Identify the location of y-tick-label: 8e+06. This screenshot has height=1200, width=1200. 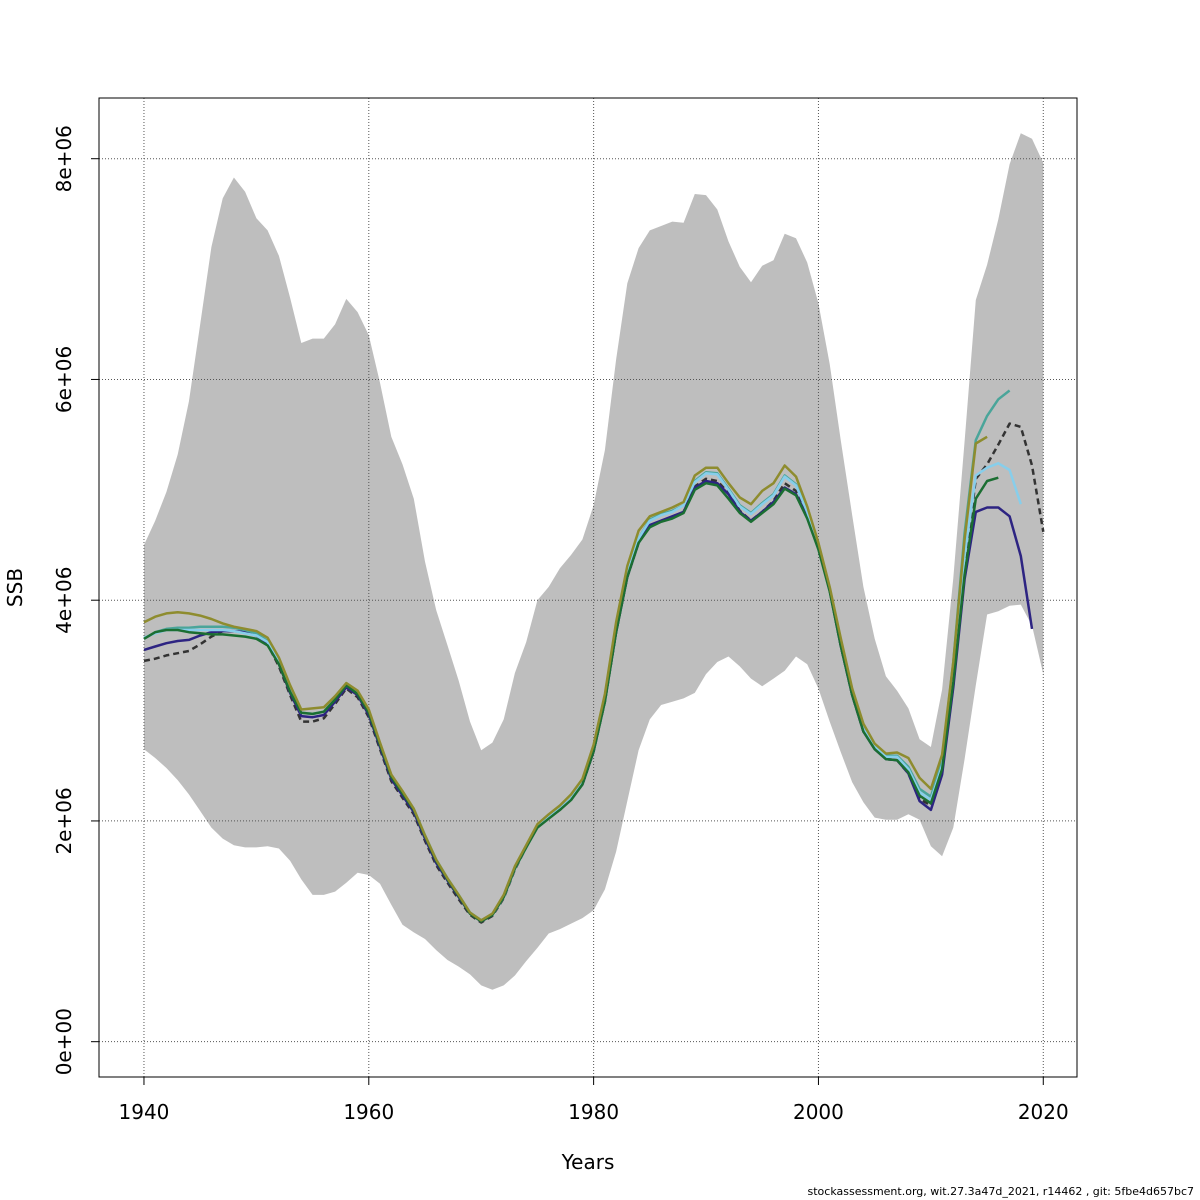
(64, 158).